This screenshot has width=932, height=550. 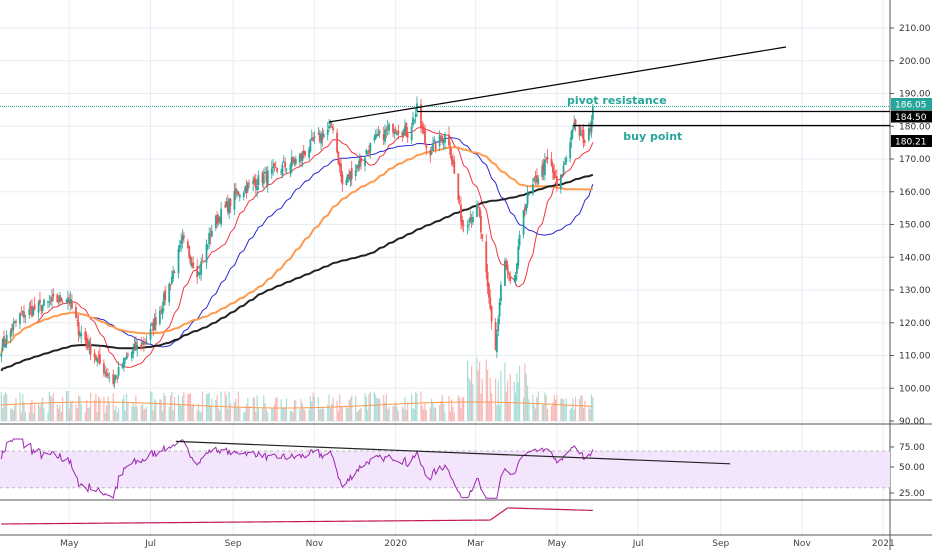 I want to click on time-axis-label: Sep, so click(x=233, y=544).